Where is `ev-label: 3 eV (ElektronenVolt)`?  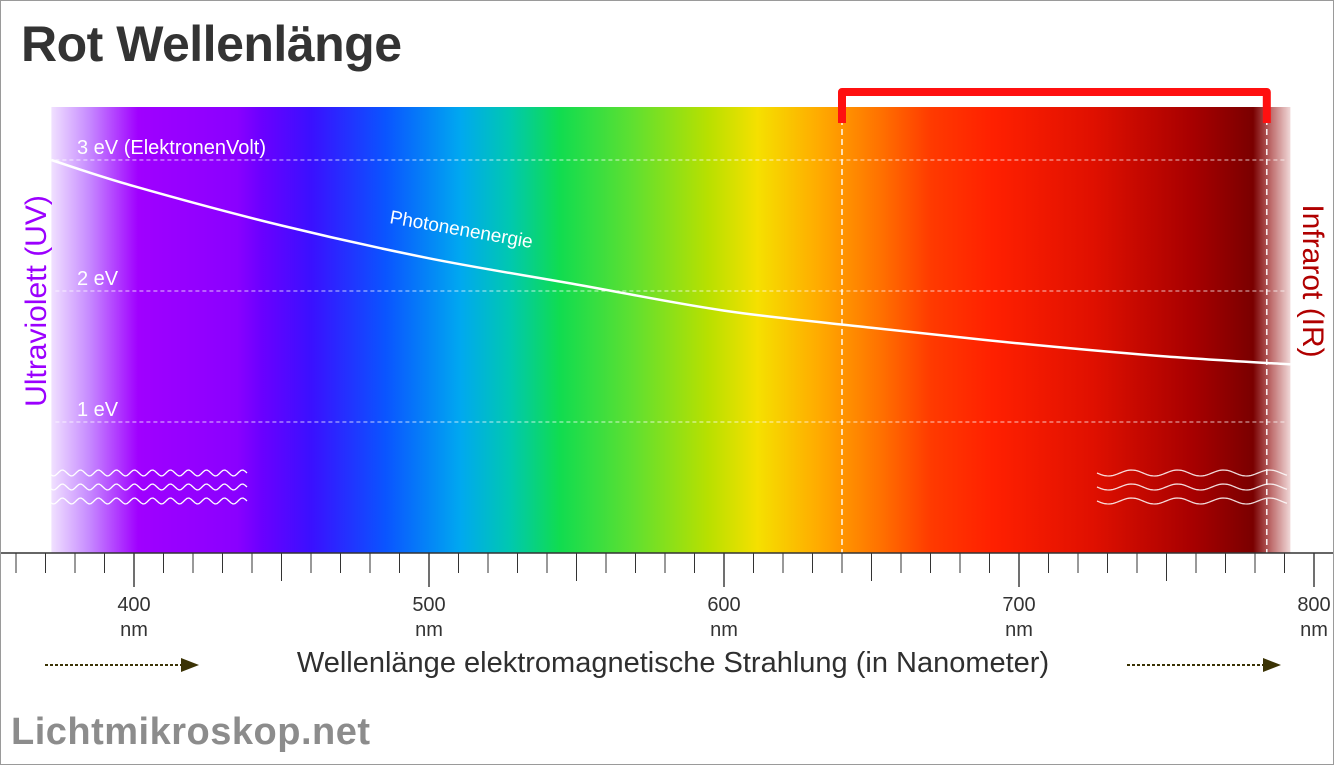 ev-label: 3 eV (ElektronenVolt) is located at coordinates (171, 148).